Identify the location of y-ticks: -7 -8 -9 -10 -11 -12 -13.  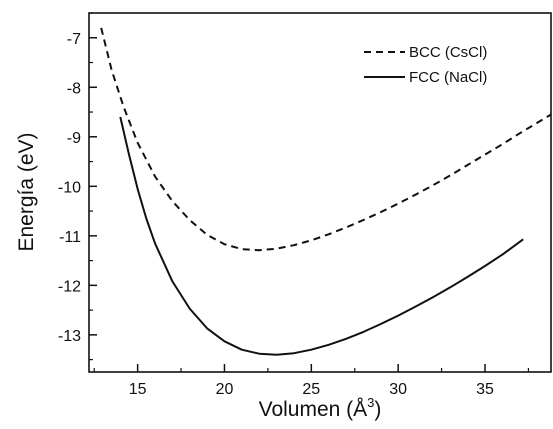
(77, 186).